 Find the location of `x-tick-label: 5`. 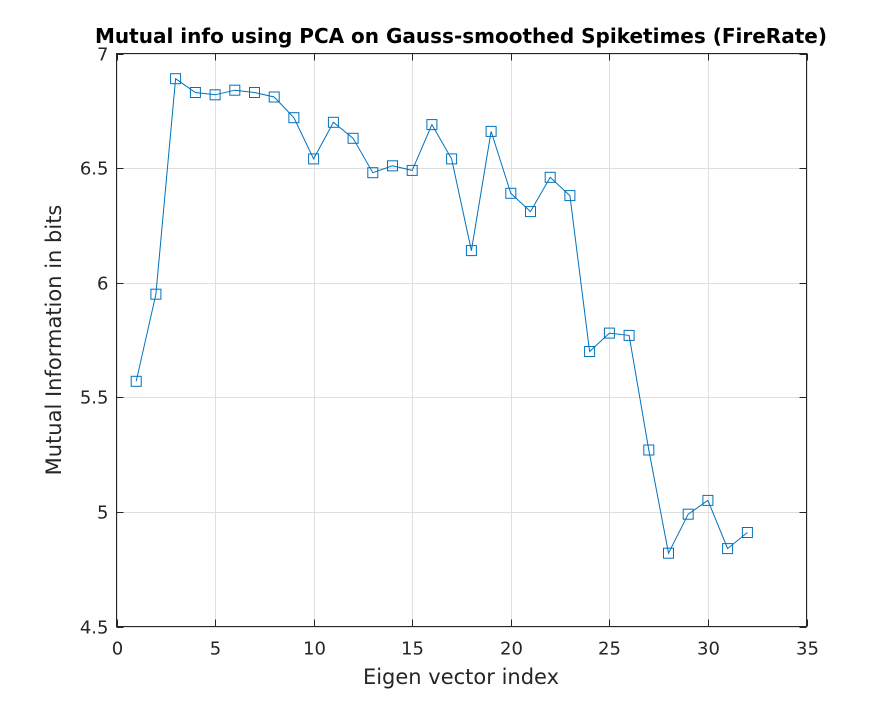

x-tick-label: 5 is located at coordinates (215, 649).